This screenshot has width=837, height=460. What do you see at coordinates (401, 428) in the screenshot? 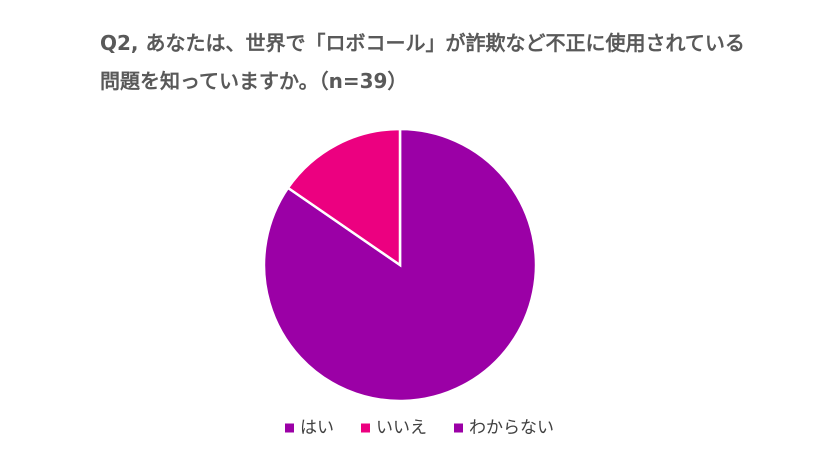
I see `legend-label: いいえ` at bounding box center [401, 428].